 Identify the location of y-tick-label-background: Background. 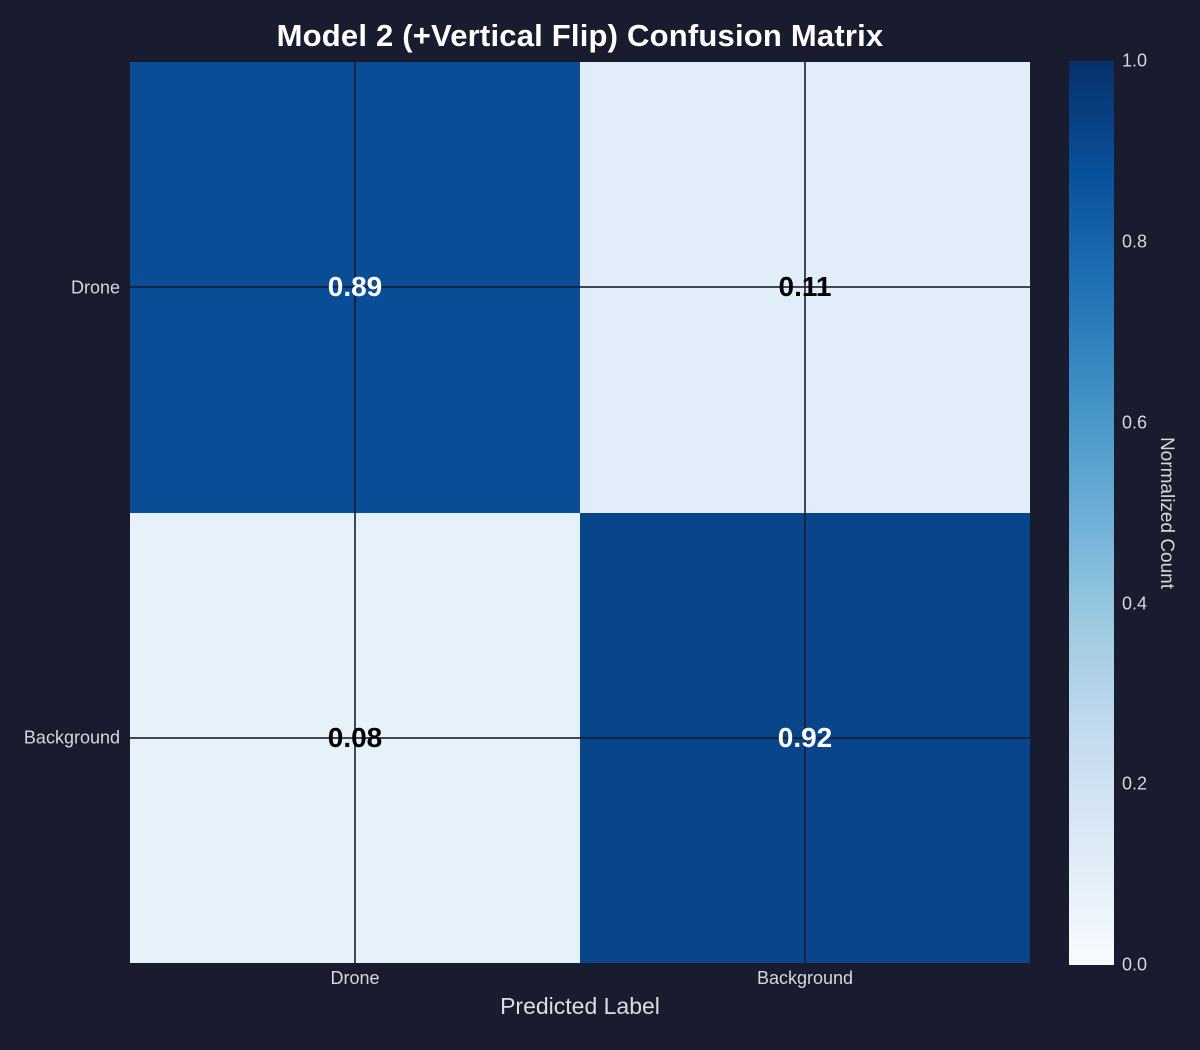
(71, 737).